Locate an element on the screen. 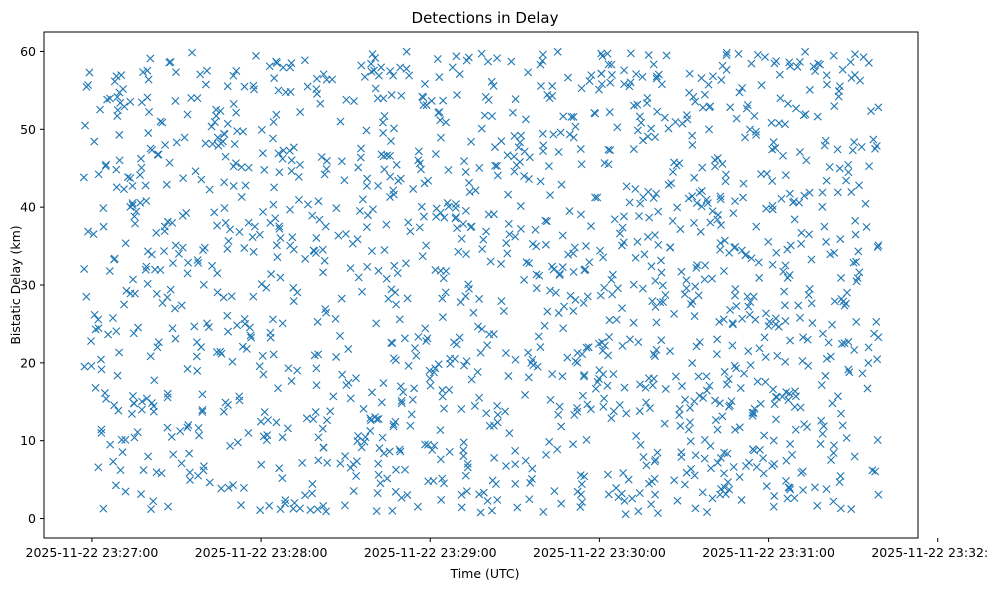 This screenshot has height=594, width=988. x-tick-label: 2025-11-22 23:31:00 is located at coordinates (768, 552).